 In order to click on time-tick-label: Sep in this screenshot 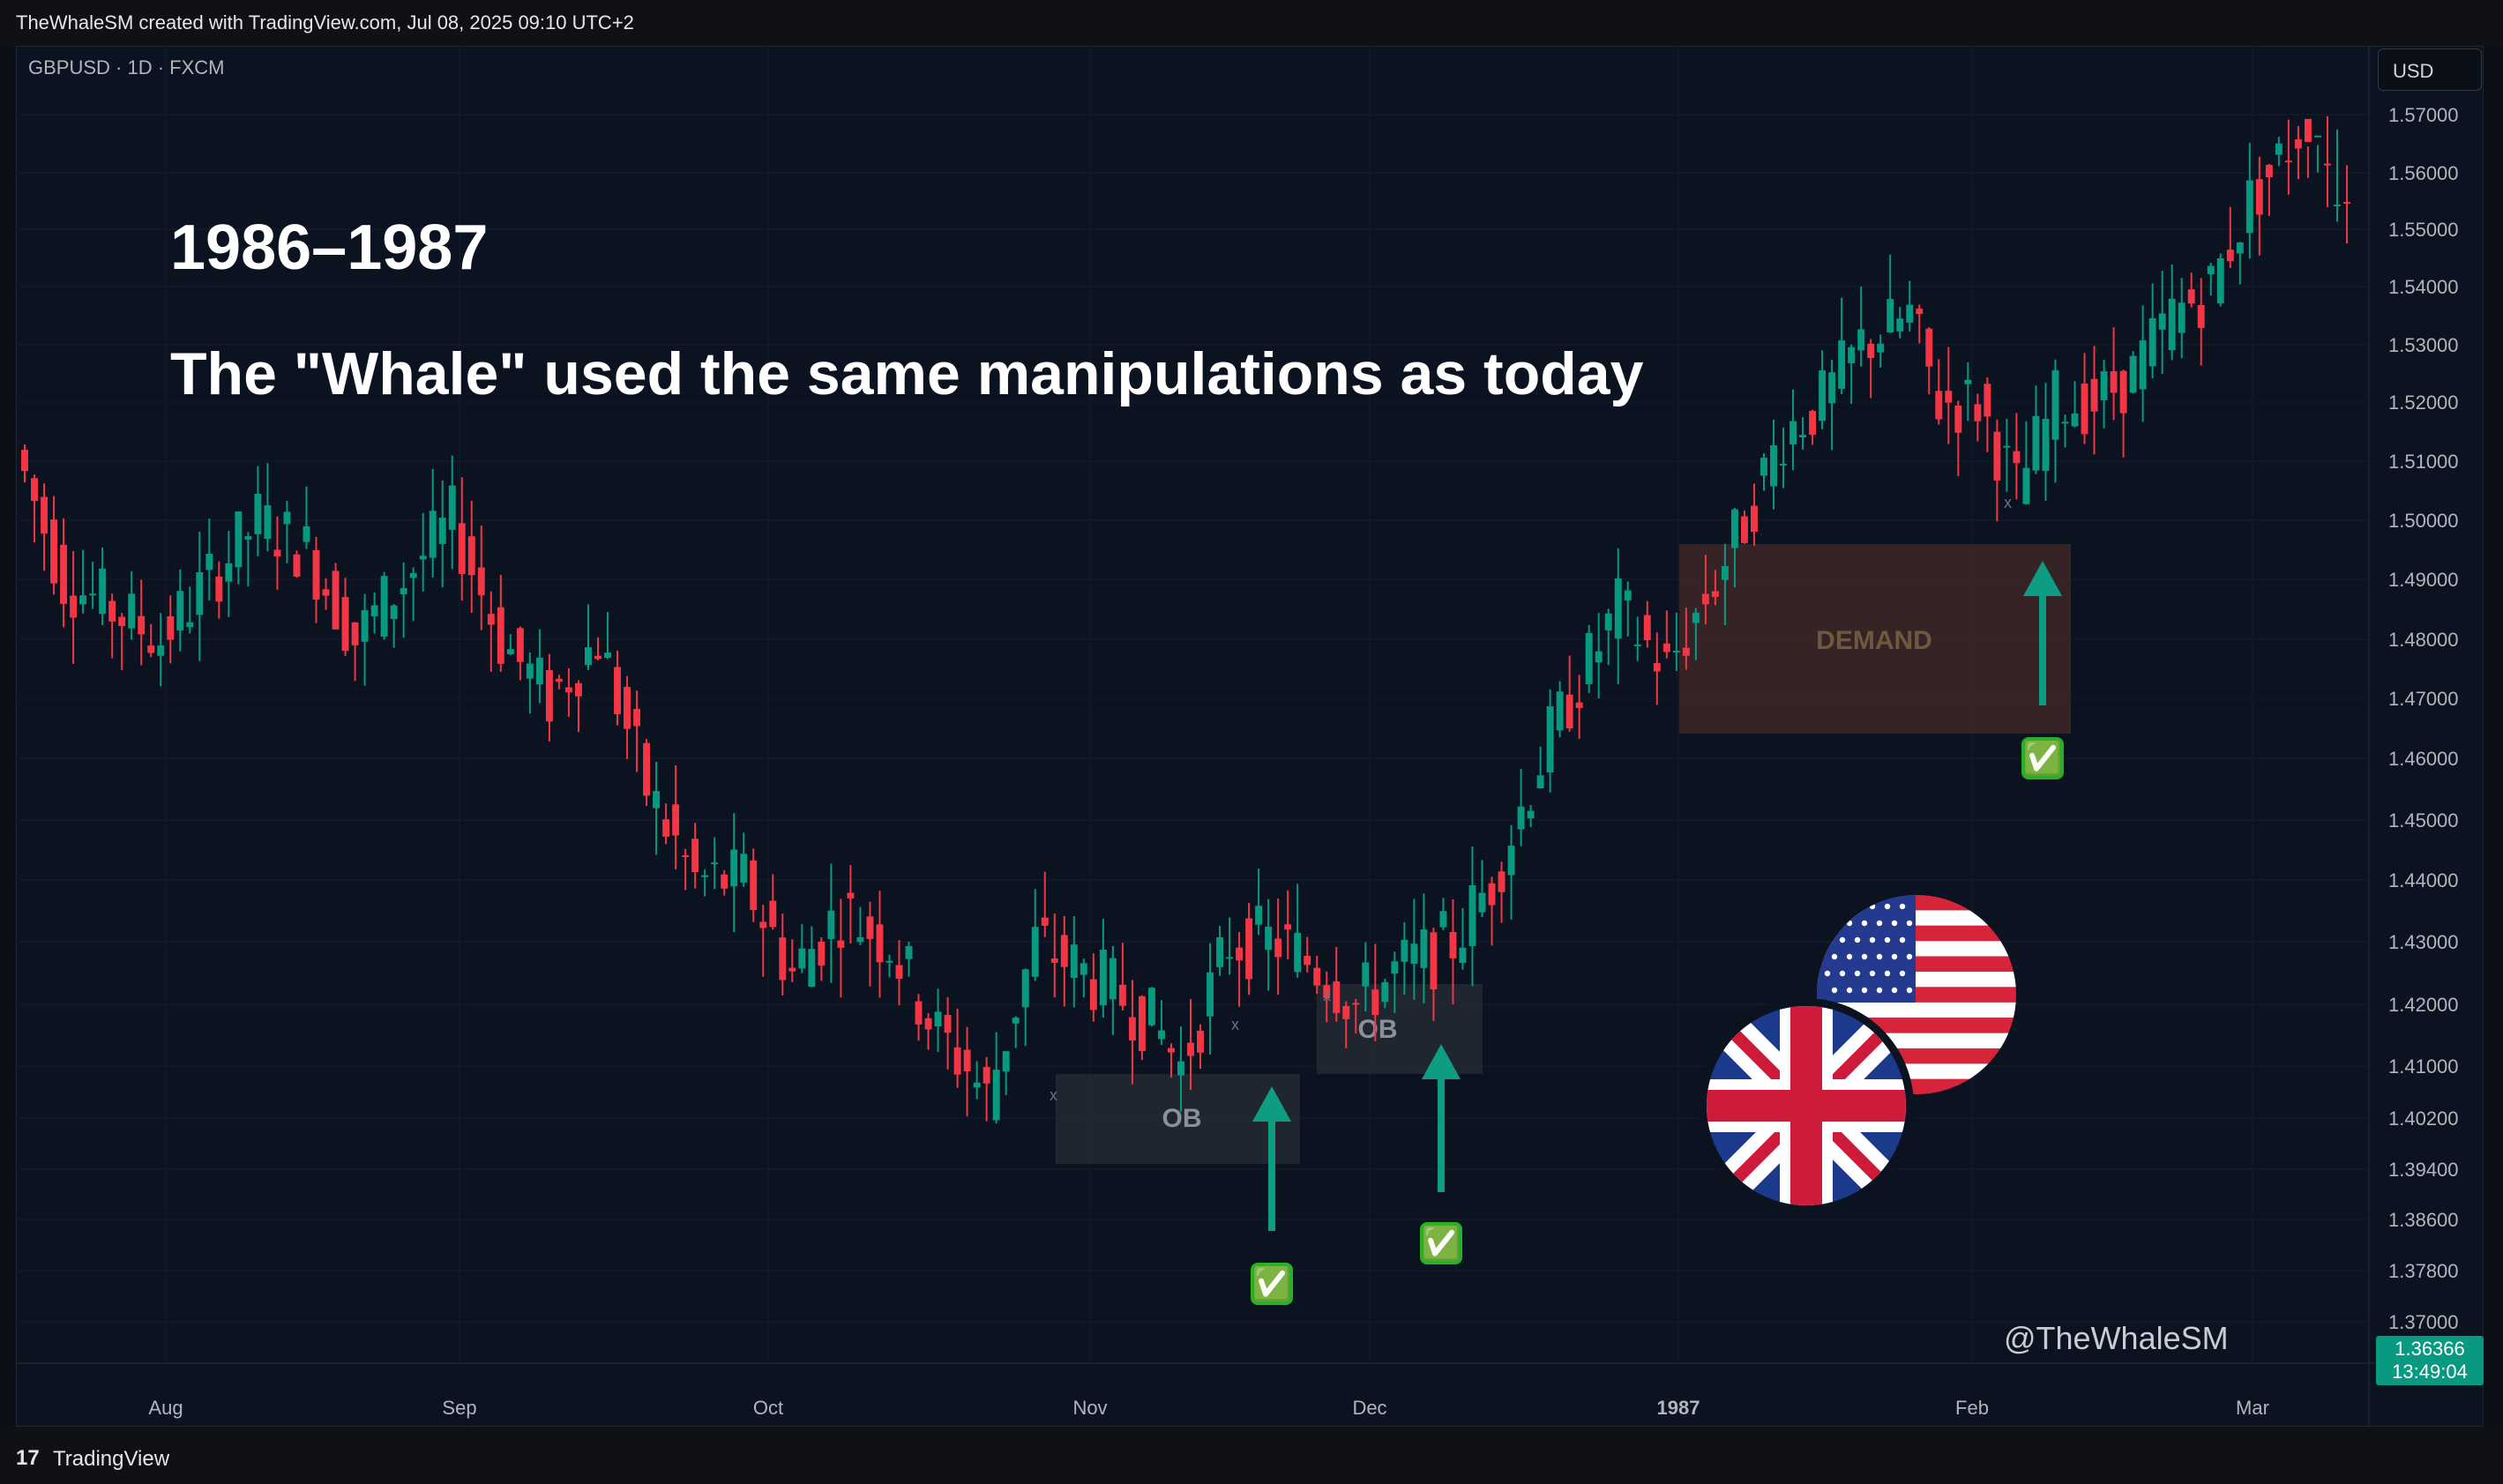, I will do `click(459, 1408)`.